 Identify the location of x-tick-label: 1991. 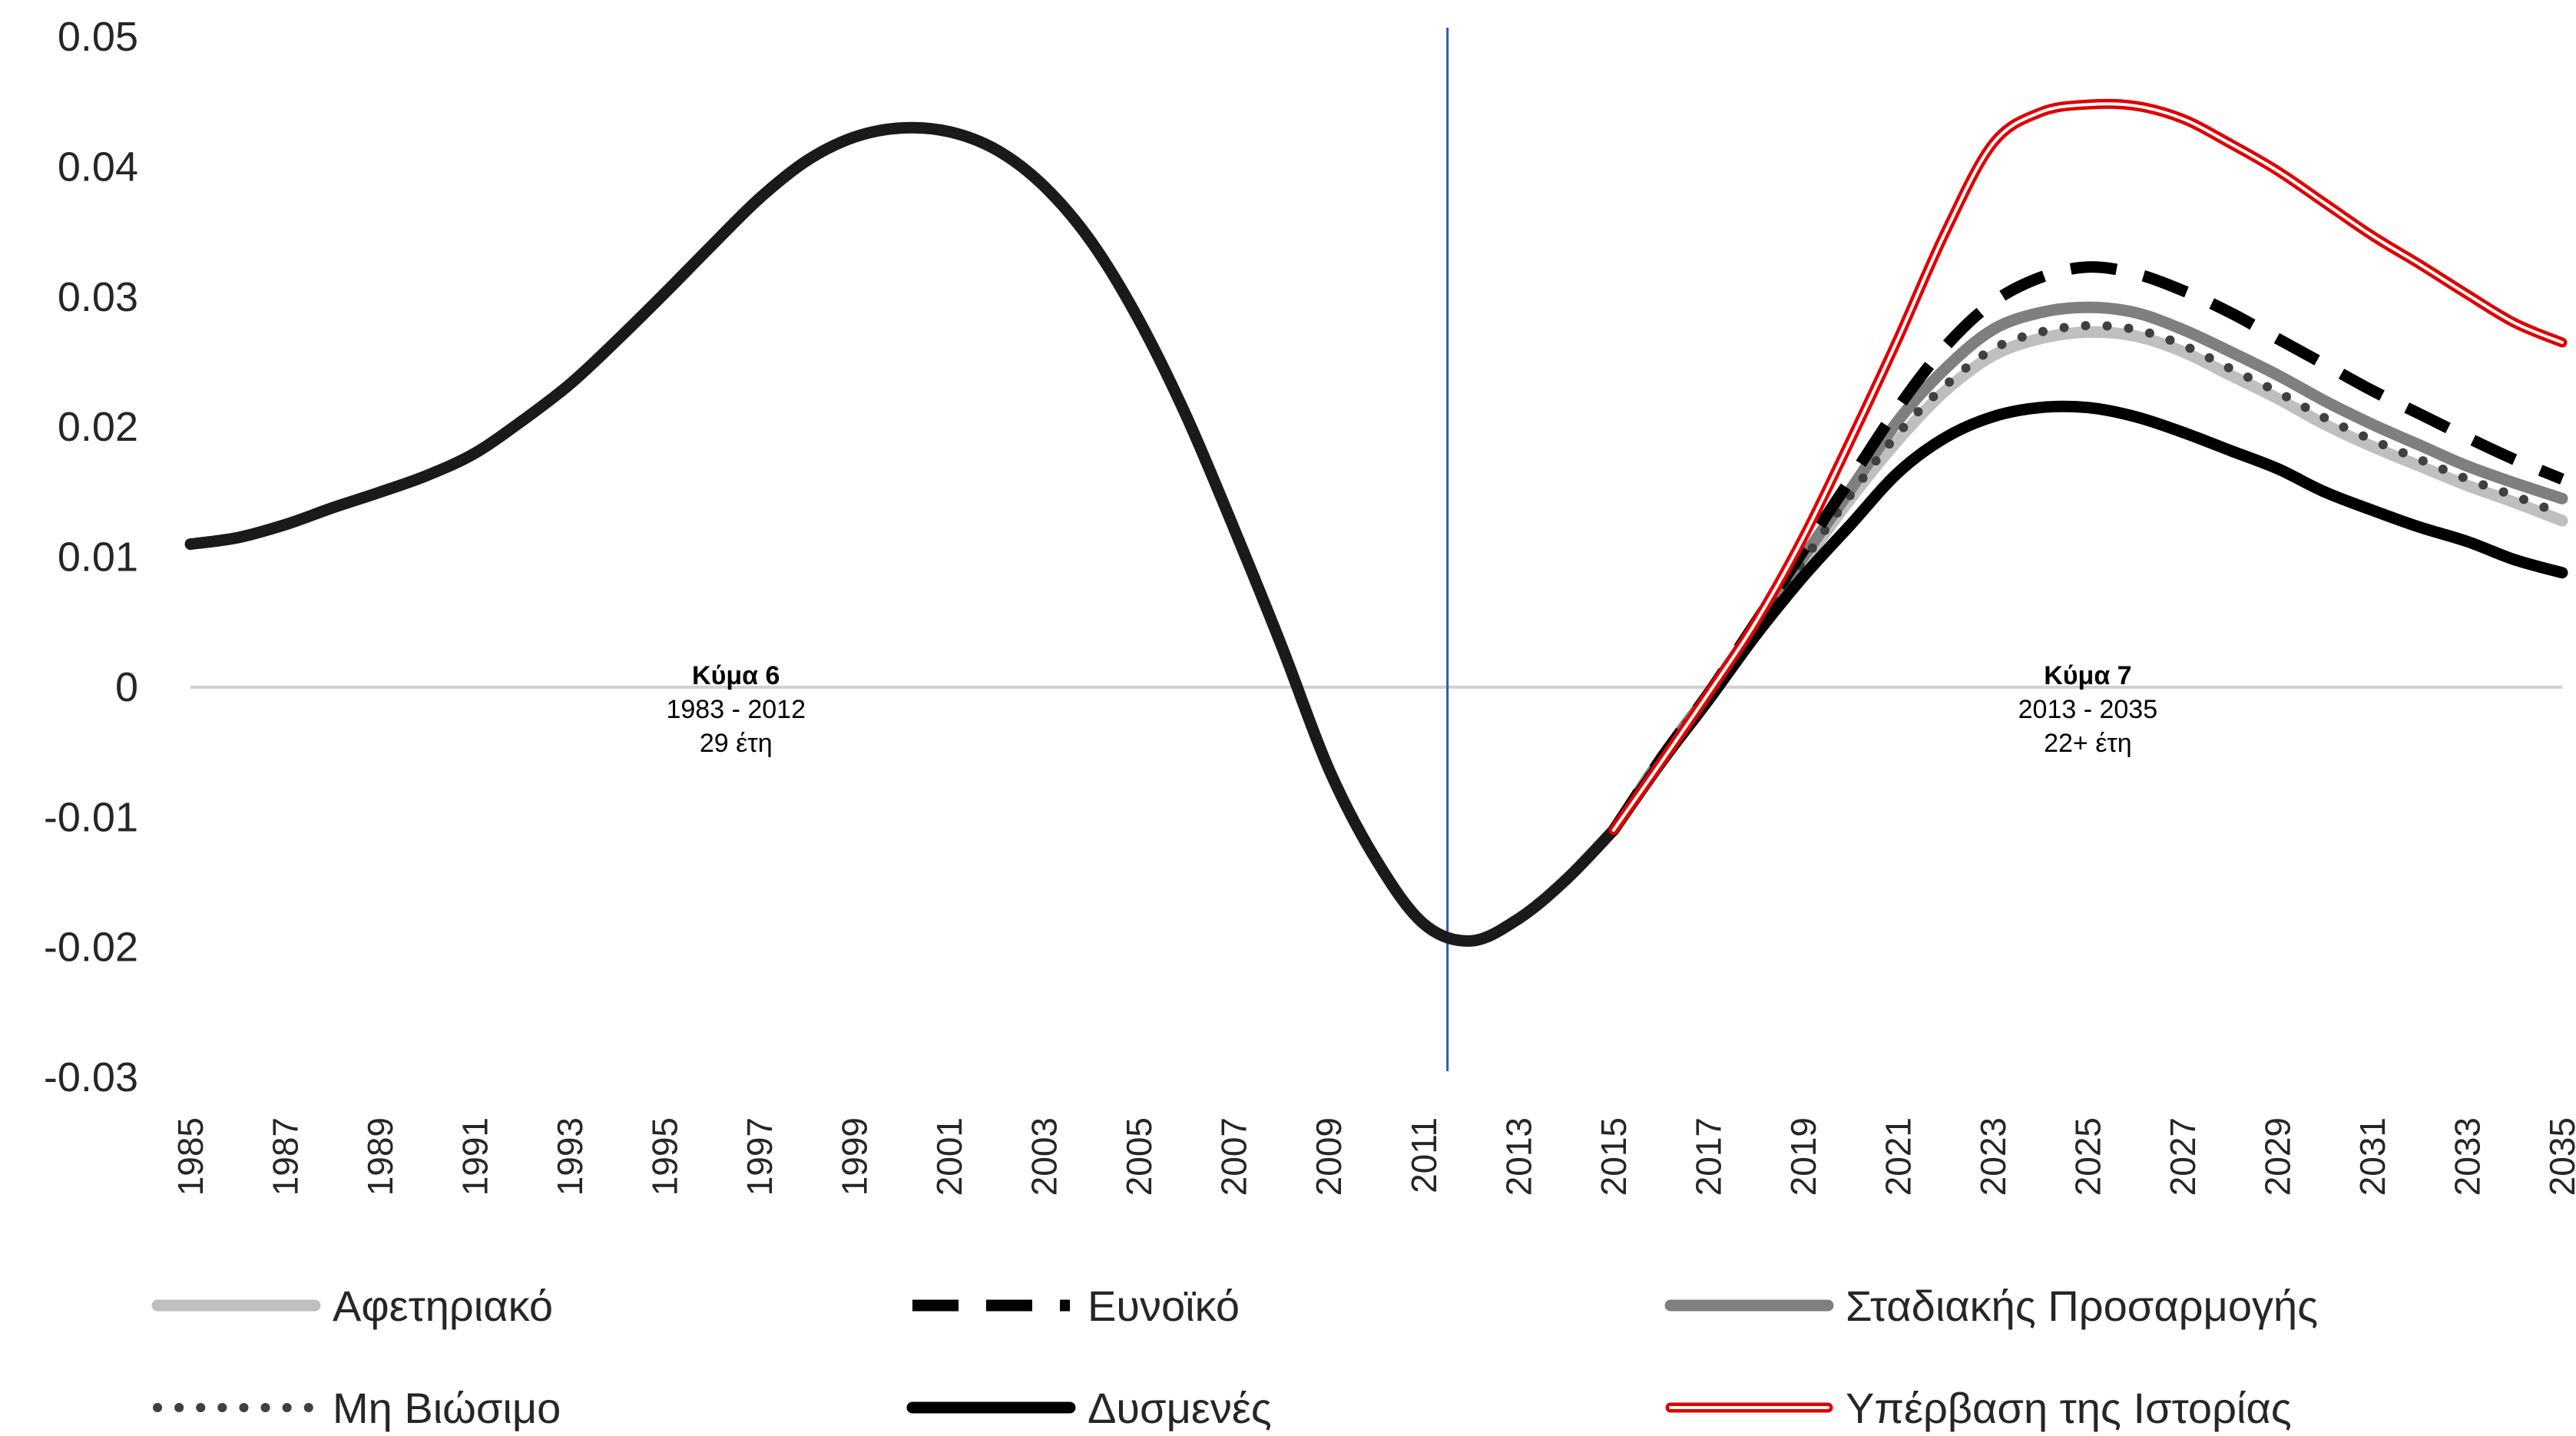
(475, 1157).